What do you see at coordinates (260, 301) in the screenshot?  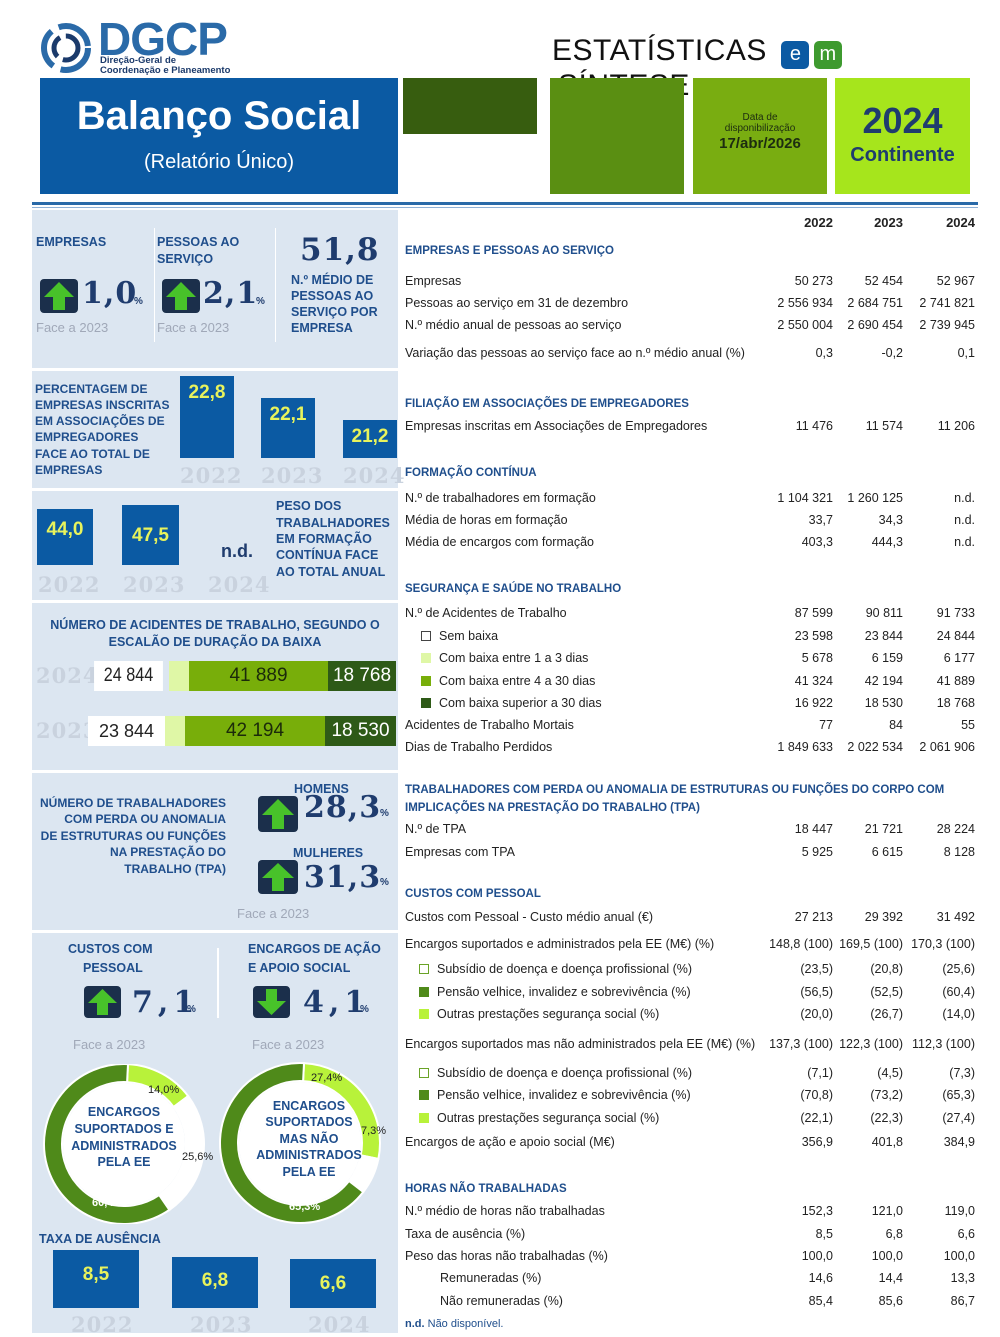 I see `pct-sign: %` at bounding box center [260, 301].